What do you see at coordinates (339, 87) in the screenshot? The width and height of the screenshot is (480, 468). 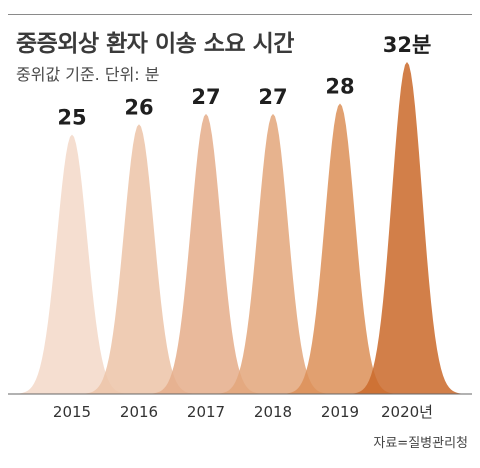 I see `value-label: 28` at bounding box center [339, 87].